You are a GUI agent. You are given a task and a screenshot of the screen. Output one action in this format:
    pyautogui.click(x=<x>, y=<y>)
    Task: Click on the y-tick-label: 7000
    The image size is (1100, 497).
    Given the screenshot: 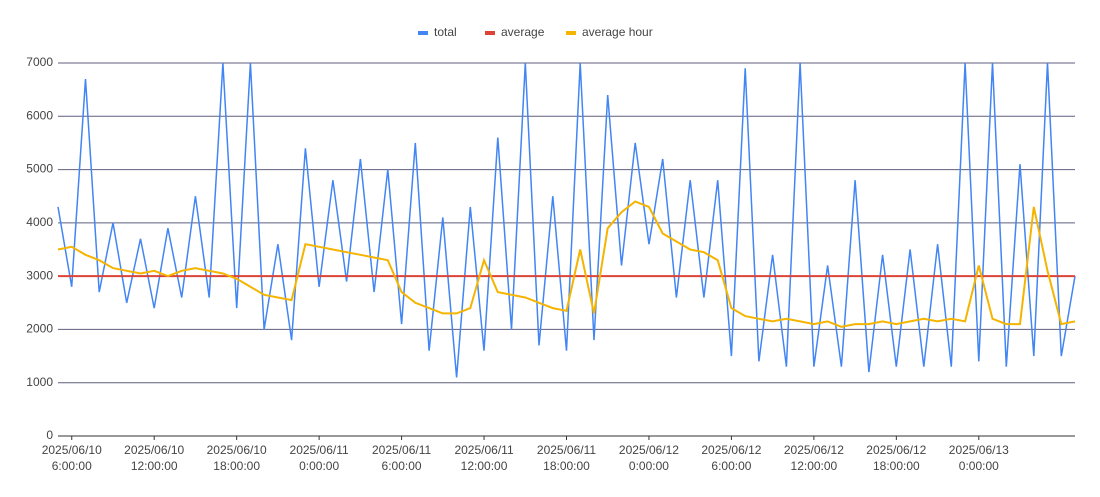 What is the action you would take?
    pyautogui.click(x=39, y=62)
    